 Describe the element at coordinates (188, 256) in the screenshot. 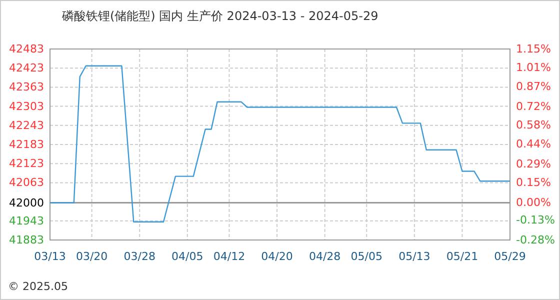

I see `x-tick-label: 04/05` at that location.